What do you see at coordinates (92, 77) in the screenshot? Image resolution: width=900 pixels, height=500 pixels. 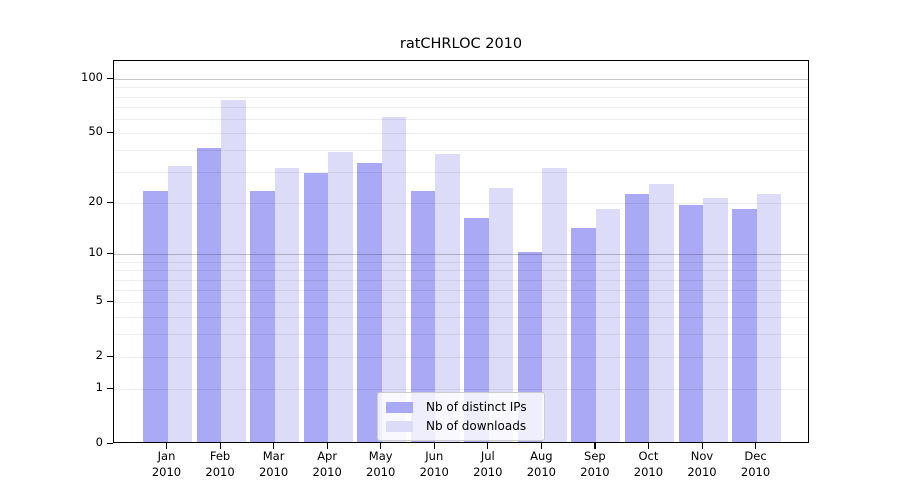 I see `y-tick-label: 100` at bounding box center [92, 77].